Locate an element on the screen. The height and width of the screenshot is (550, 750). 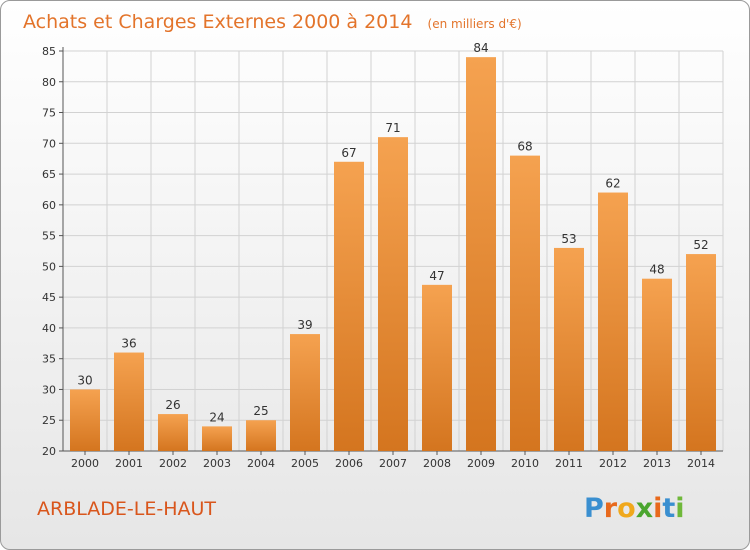
bar-2013 is located at coordinates (657, 364).